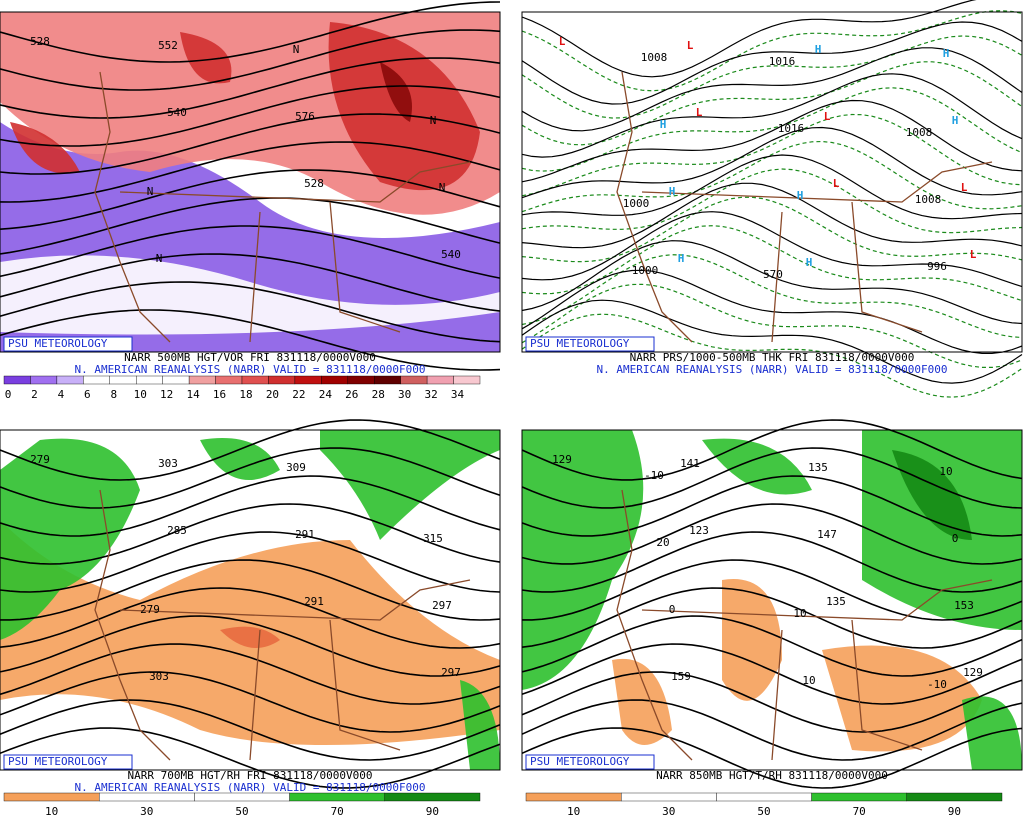 The height and width of the screenshot is (819, 1024). I want to click on map-label: 20, so click(662, 542).